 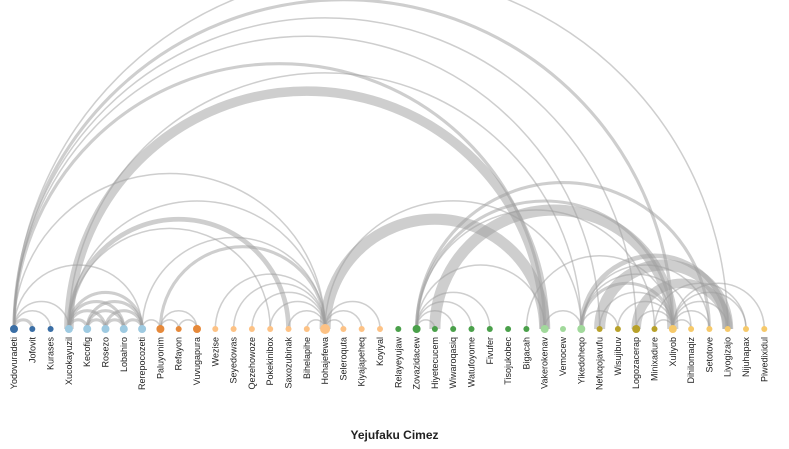 I want to click on node-label: Saxozubinak, so click(x=289, y=363).